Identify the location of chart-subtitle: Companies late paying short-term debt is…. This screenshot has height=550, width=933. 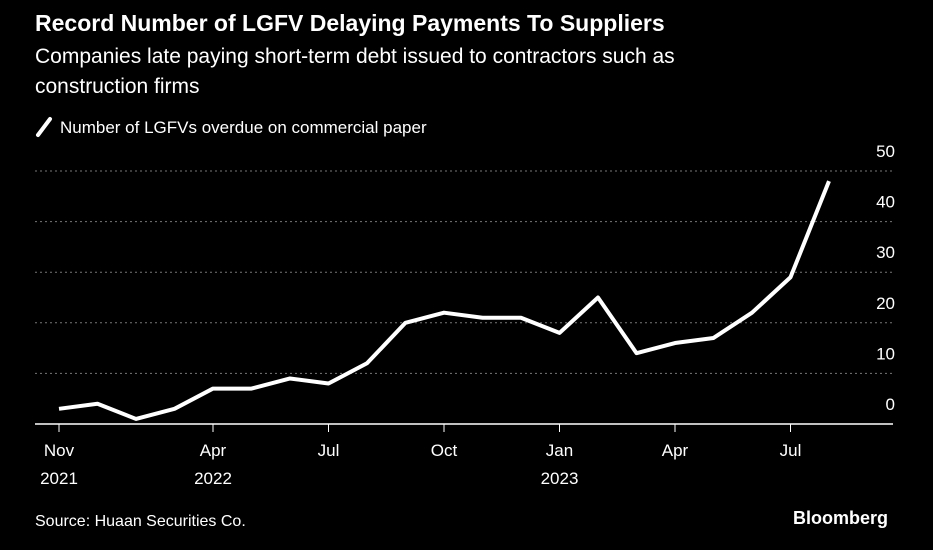
(355, 56).